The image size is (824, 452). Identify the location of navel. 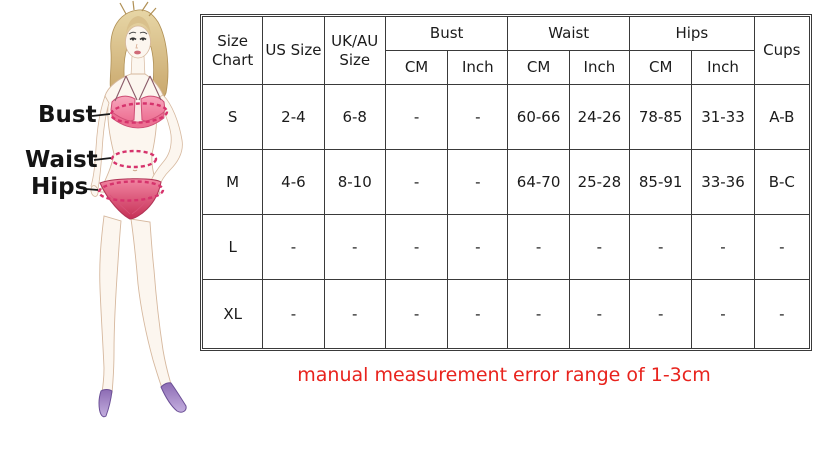
(135, 170).